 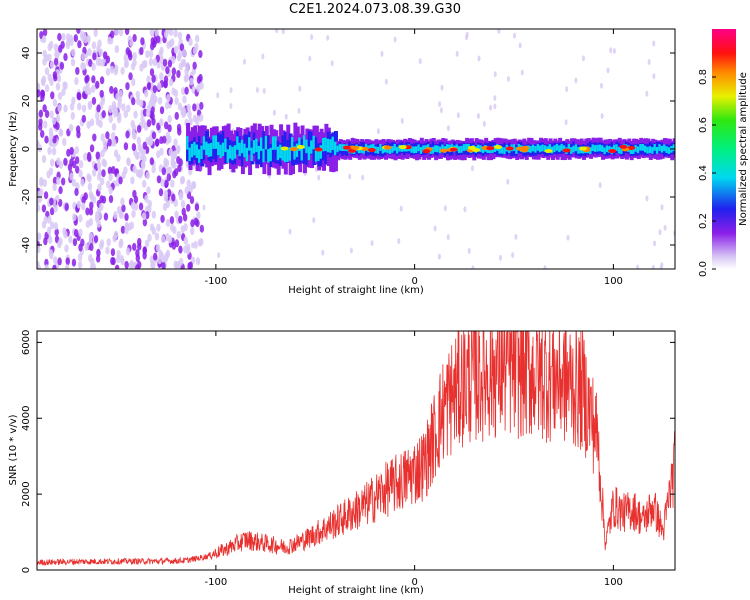 What do you see at coordinates (703, 125) in the screenshot?
I see `colorbar-tick-label: 0.6` at bounding box center [703, 125].